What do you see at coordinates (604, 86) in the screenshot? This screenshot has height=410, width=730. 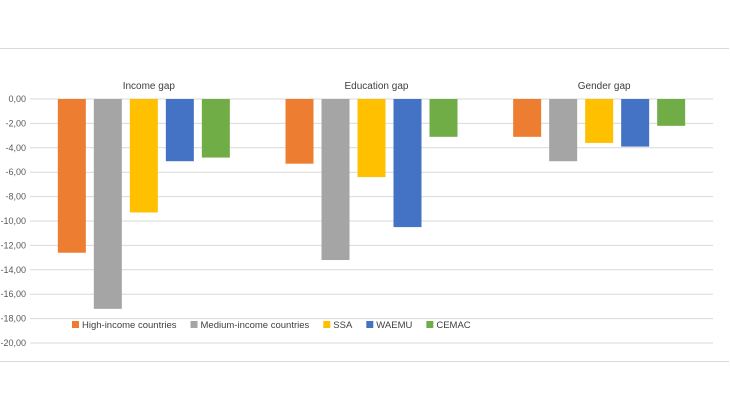 I see `group-title: Gender gap` at bounding box center [604, 86].